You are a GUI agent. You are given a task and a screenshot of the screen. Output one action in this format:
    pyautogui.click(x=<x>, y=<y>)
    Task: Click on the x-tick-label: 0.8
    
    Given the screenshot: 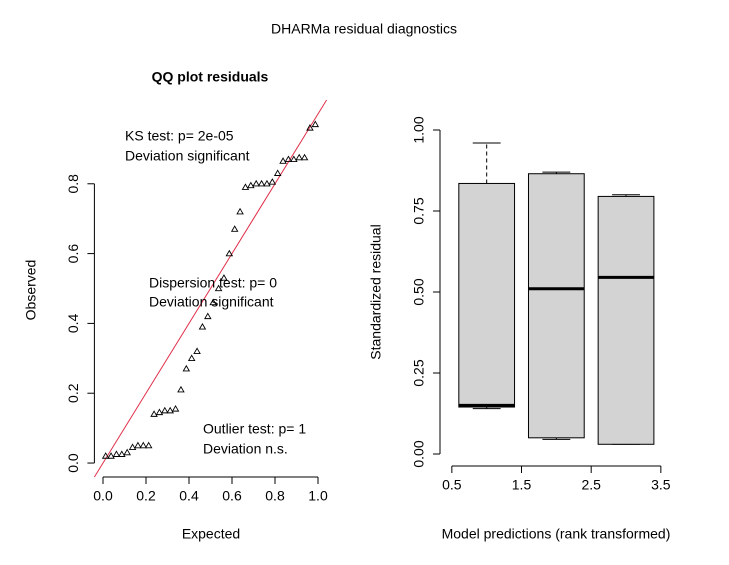 What is the action you would take?
    pyautogui.click(x=275, y=496)
    